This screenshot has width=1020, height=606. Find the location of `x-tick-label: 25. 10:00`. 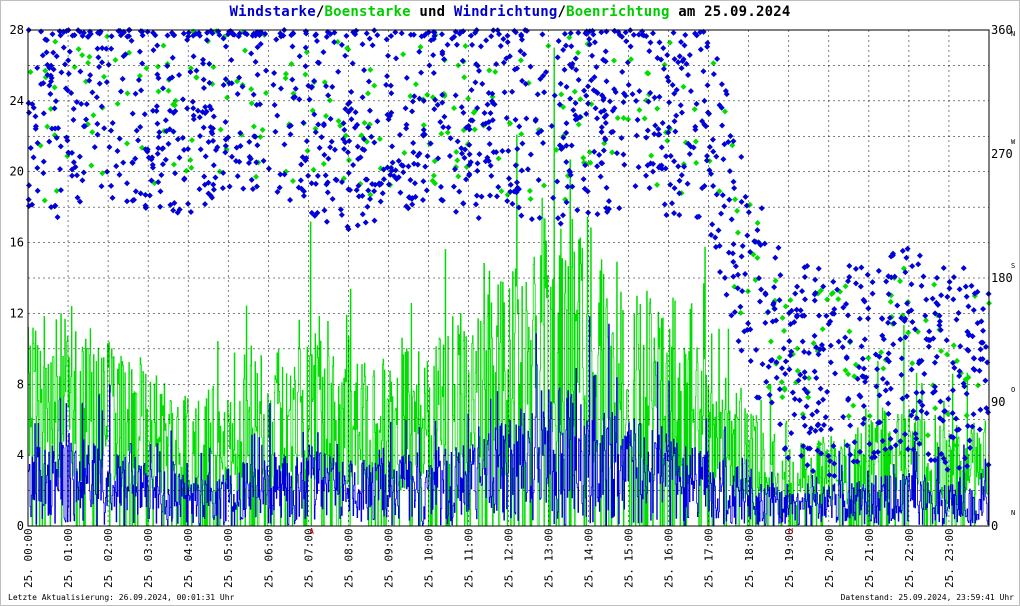

x-tick-label: 25. 10:00 is located at coordinates (428, 558).